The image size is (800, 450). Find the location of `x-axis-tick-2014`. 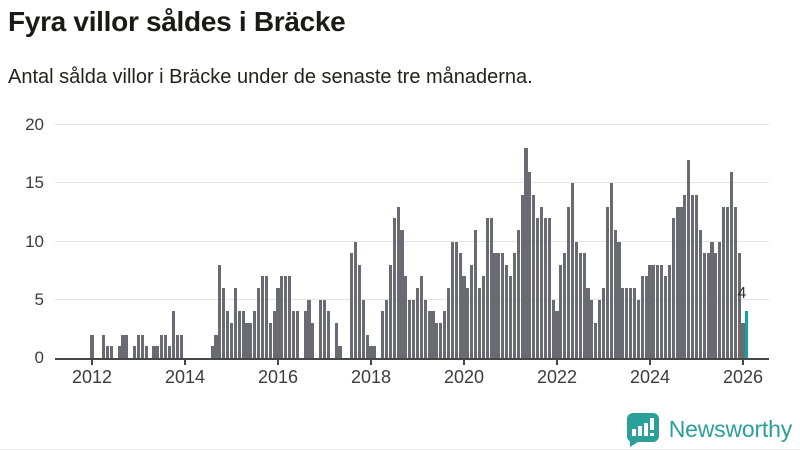

x-axis-tick-2014 is located at coordinates (185, 362).